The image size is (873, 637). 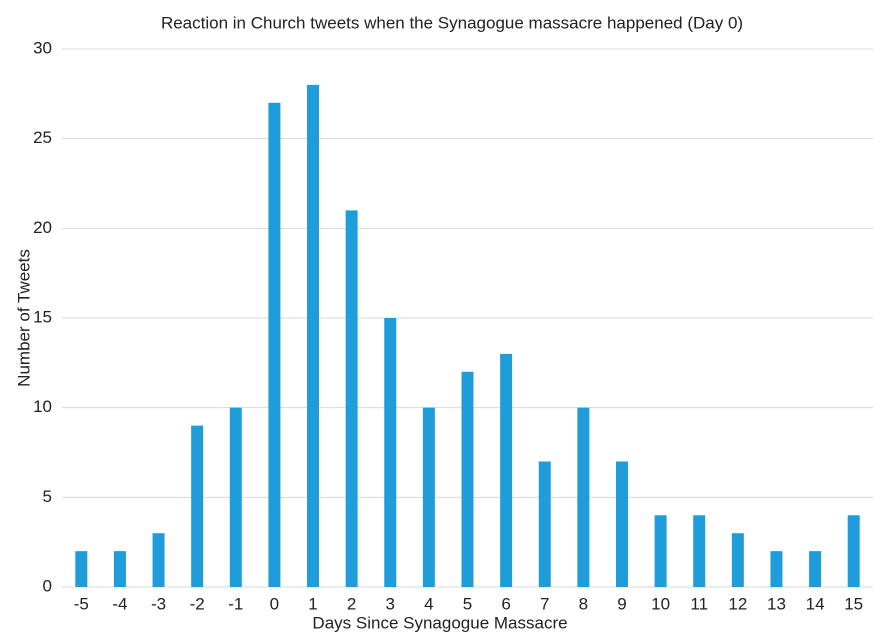 I want to click on y-tick-label: 15, so click(x=42, y=316).